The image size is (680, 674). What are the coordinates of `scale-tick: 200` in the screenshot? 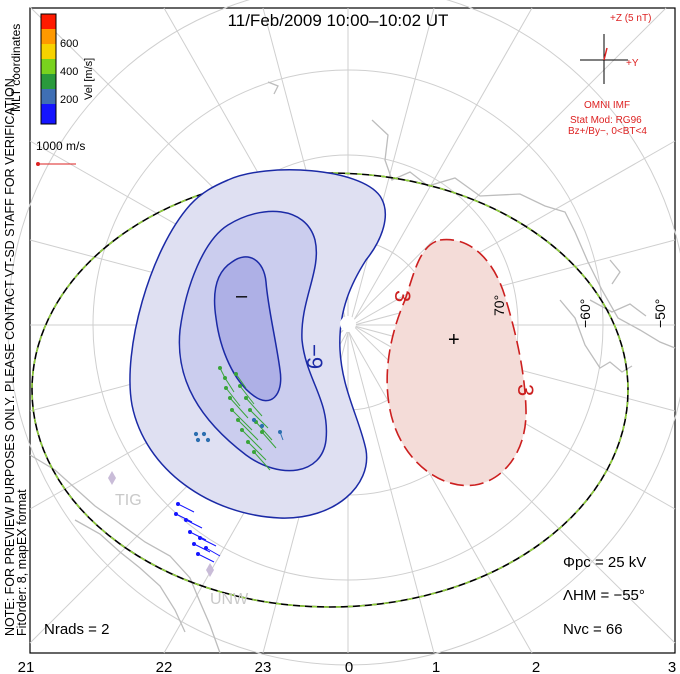 It's located at (69, 100).